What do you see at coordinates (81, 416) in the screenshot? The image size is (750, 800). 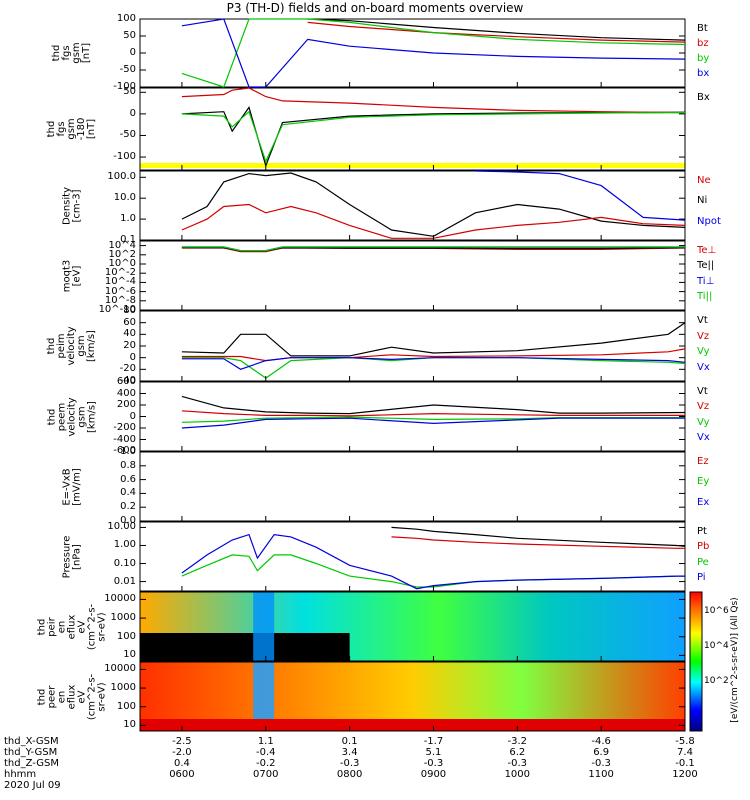 I see `ylabel-line: gsm` at bounding box center [81, 416].